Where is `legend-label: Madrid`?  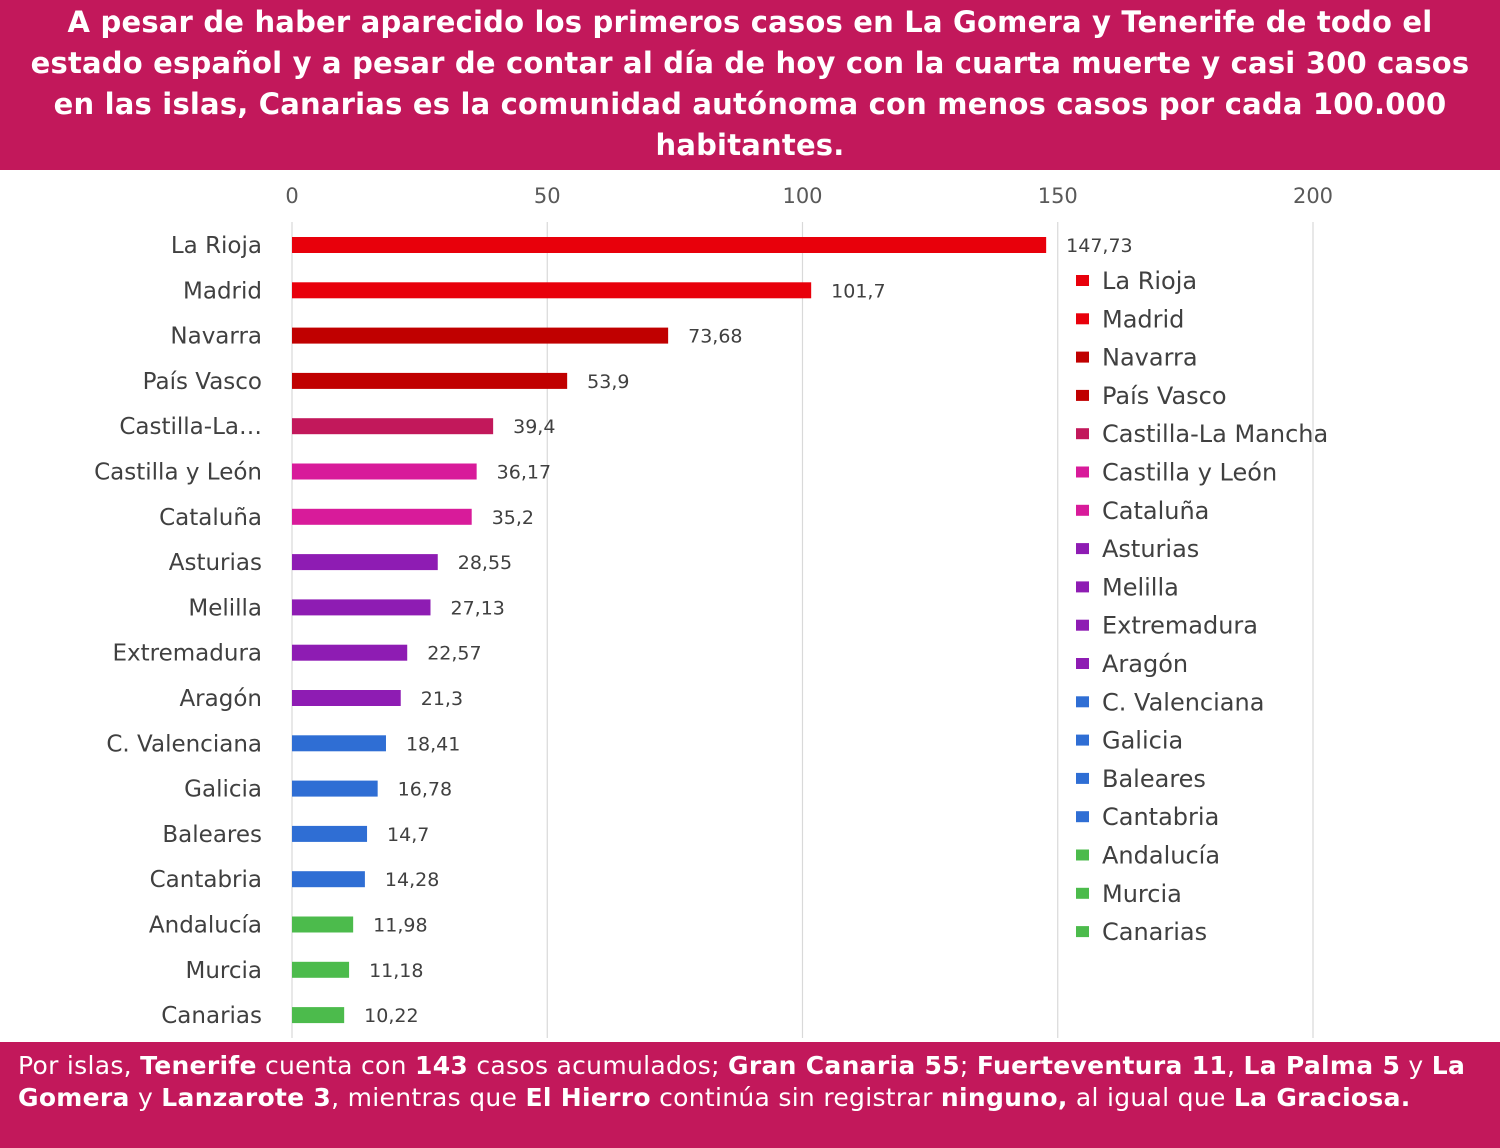 legend-label: Madrid is located at coordinates (1143, 319).